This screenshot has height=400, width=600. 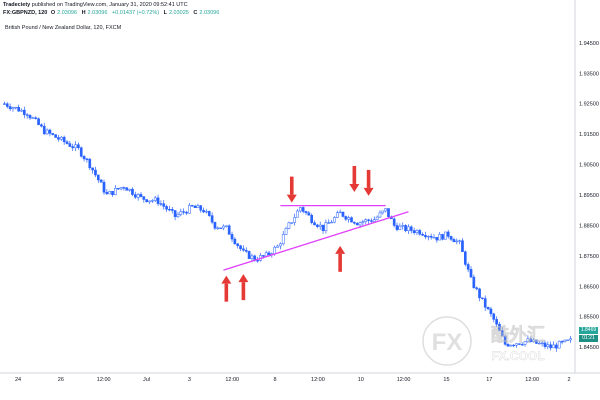 I want to click on time-tick-label: 15, so click(x=446, y=380).